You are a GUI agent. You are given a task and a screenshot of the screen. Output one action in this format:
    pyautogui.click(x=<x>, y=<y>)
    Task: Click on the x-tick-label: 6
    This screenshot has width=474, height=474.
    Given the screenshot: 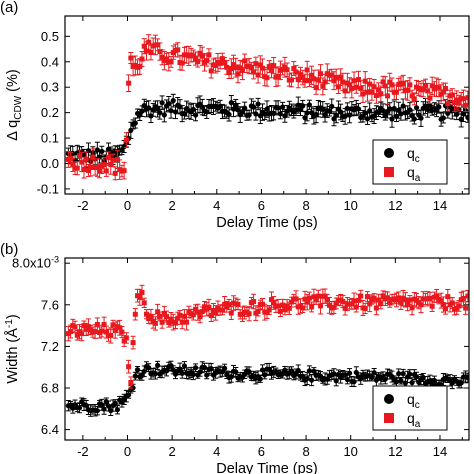 What is the action you would take?
    pyautogui.click(x=261, y=205)
    